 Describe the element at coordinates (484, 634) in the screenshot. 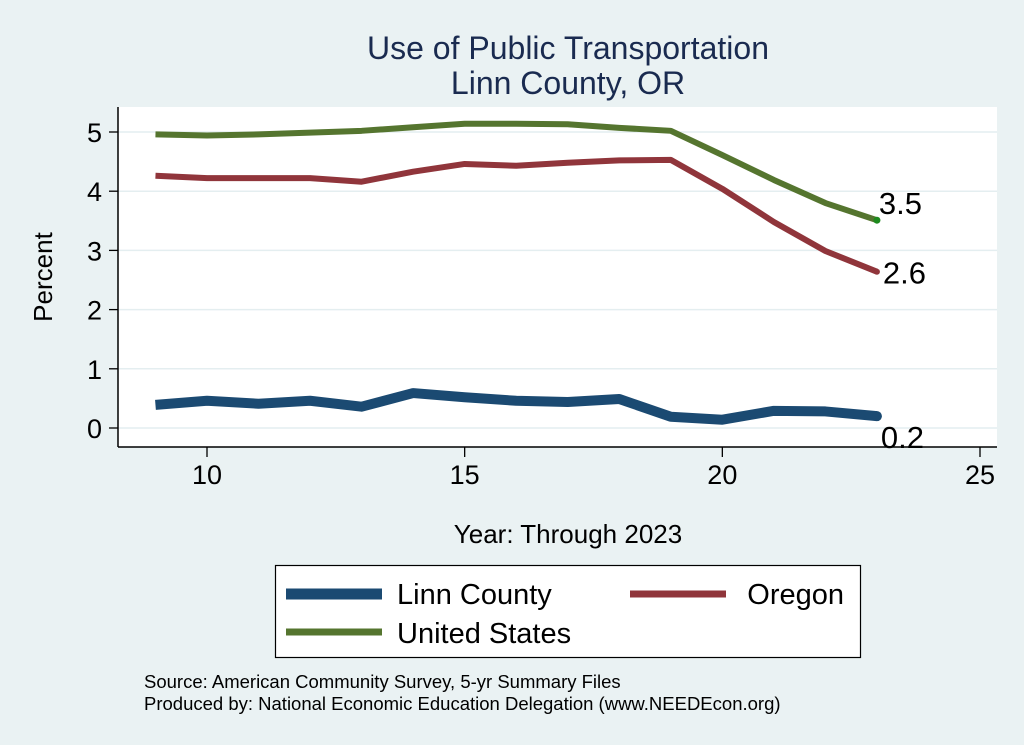

I see `legend-label-united-states: United States` at that location.